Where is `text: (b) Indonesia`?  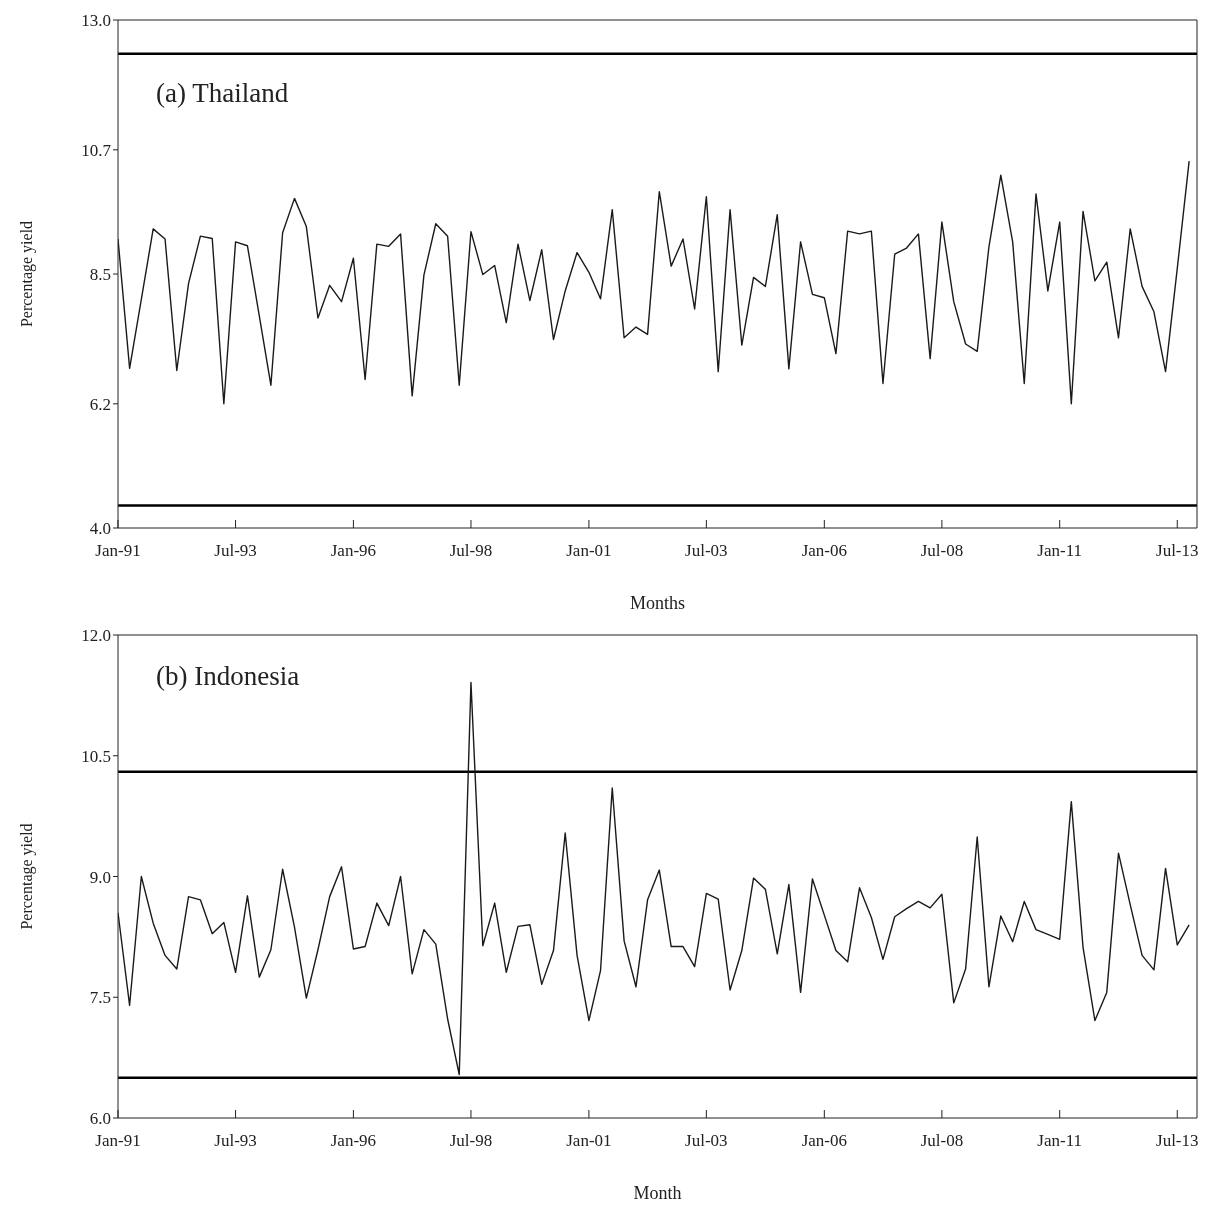 text: (b) Indonesia is located at coordinates (228, 676).